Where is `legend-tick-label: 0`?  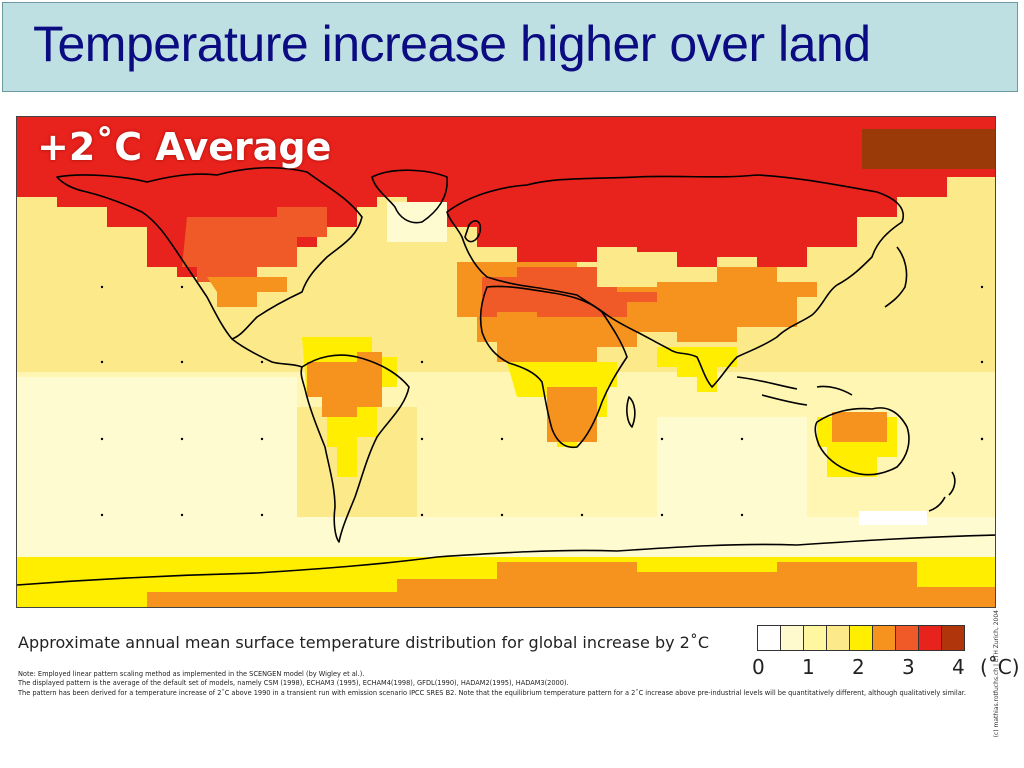 legend-tick-label: 0 is located at coordinates (758, 667).